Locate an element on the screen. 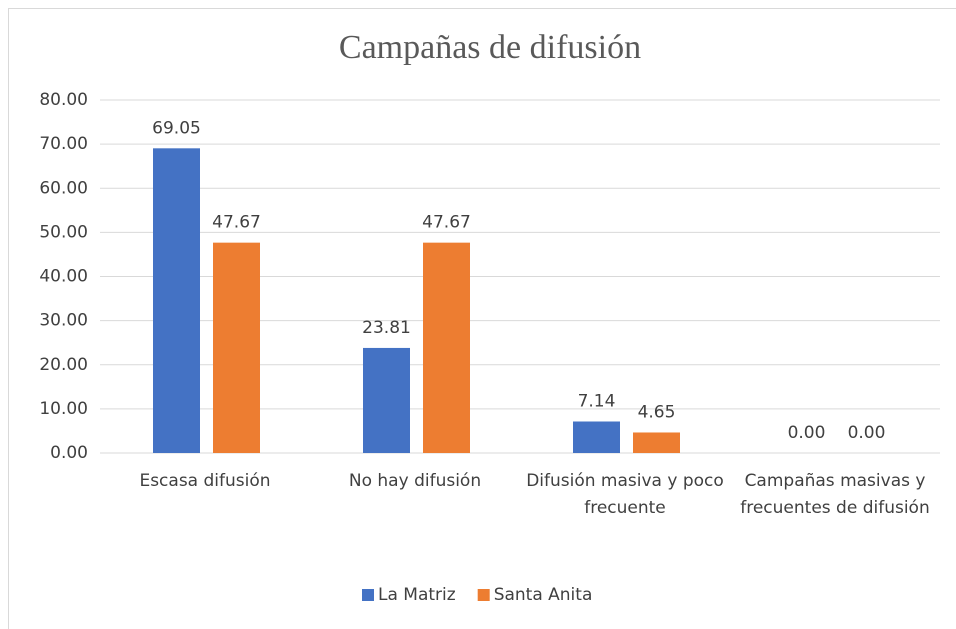 The image size is (956, 629). legend-label: Santa Anita is located at coordinates (543, 595).